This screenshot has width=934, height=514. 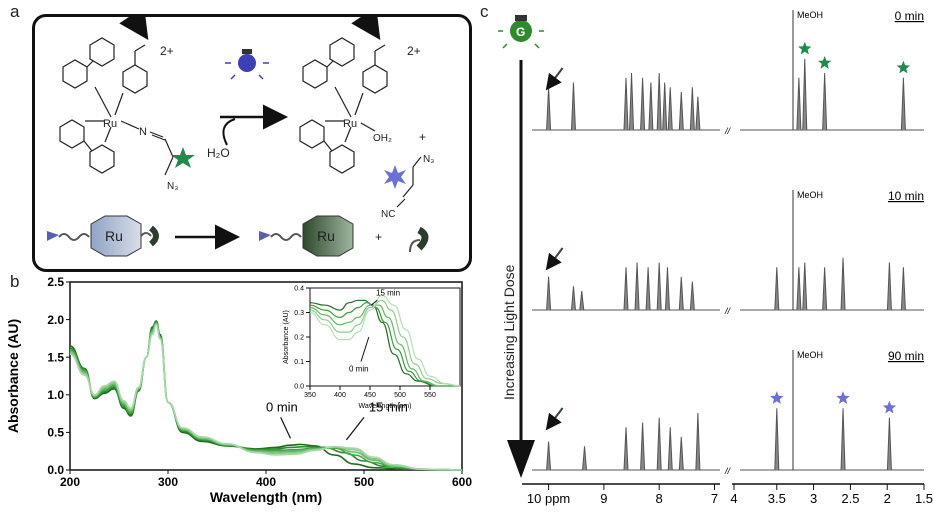 What do you see at coordinates (286, 428) in the screenshot?
I see `annotation-arrow-0min` at bounding box center [286, 428].